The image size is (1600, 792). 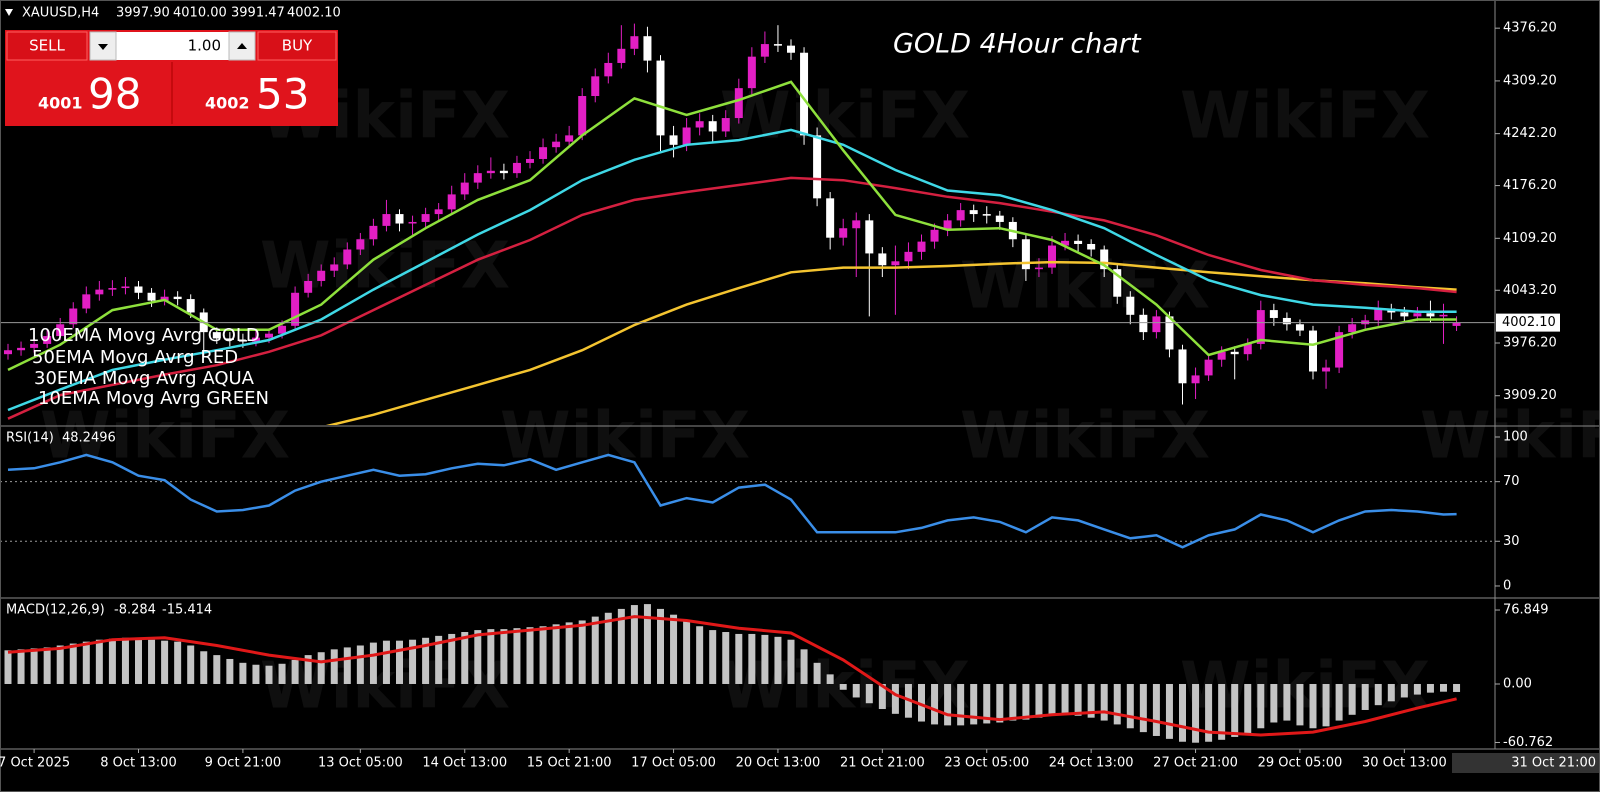 What do you see at coordinates (1017, 44) in the screenshot?
I see `chart-title: GOLD 4Hour chart` at bounding box center [1017, 44].